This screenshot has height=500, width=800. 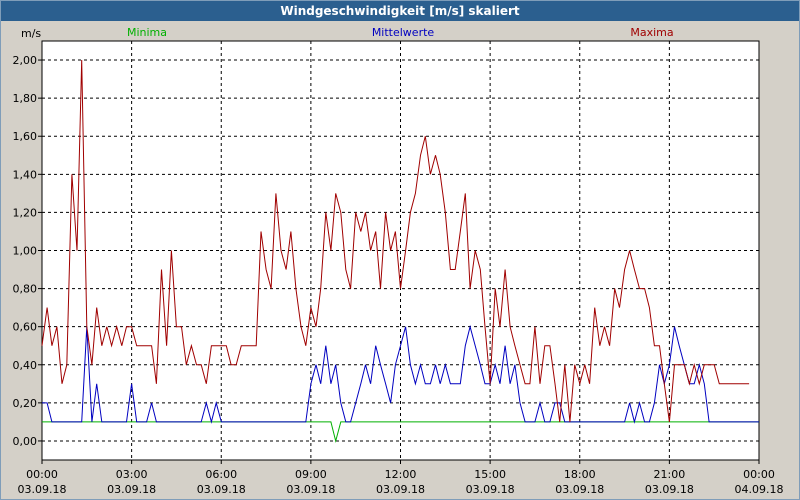 I want to click on y-tick-label: 0,20, so click(x=25, y=403).